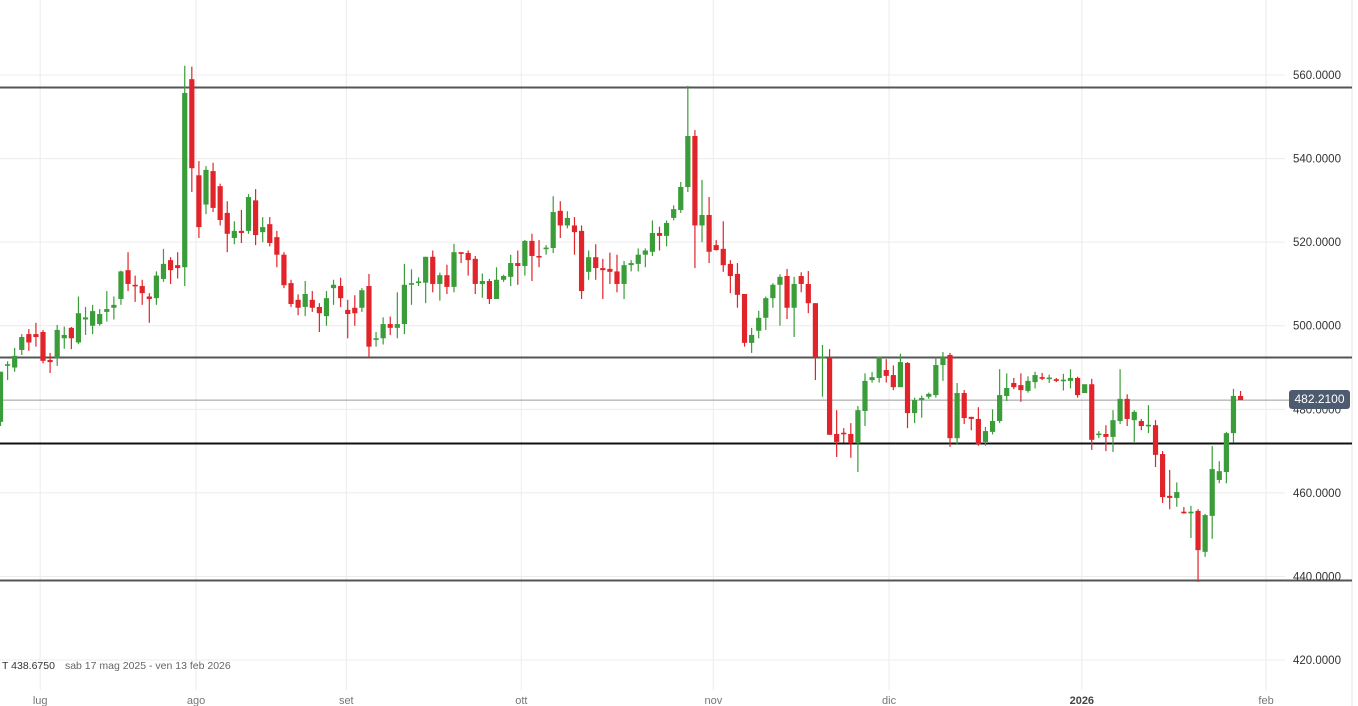 The height and width of the screenshot is (706, 1358). What do you see at coordinates (196, 700) in the screenshot?
I see `x-tick-label: ago` at bounding box center [196, 700].